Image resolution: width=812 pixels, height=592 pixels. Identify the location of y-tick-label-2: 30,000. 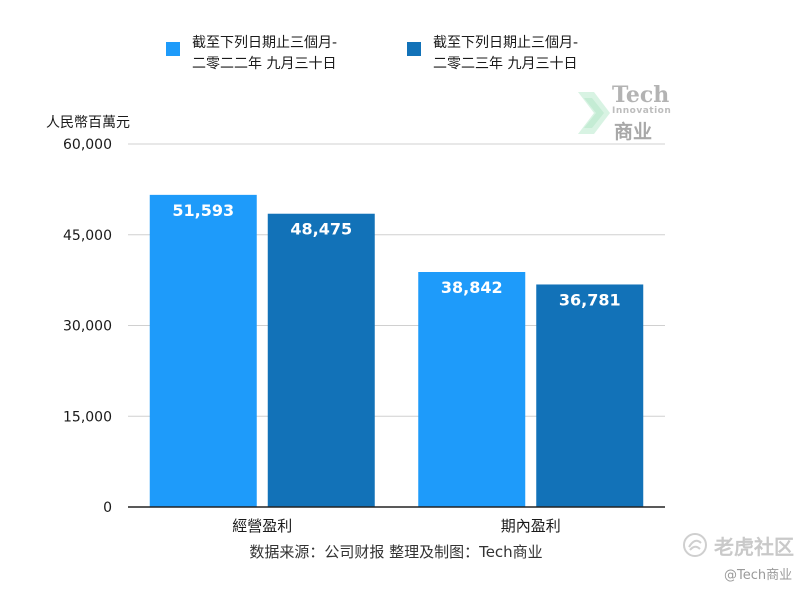
(87, 327).